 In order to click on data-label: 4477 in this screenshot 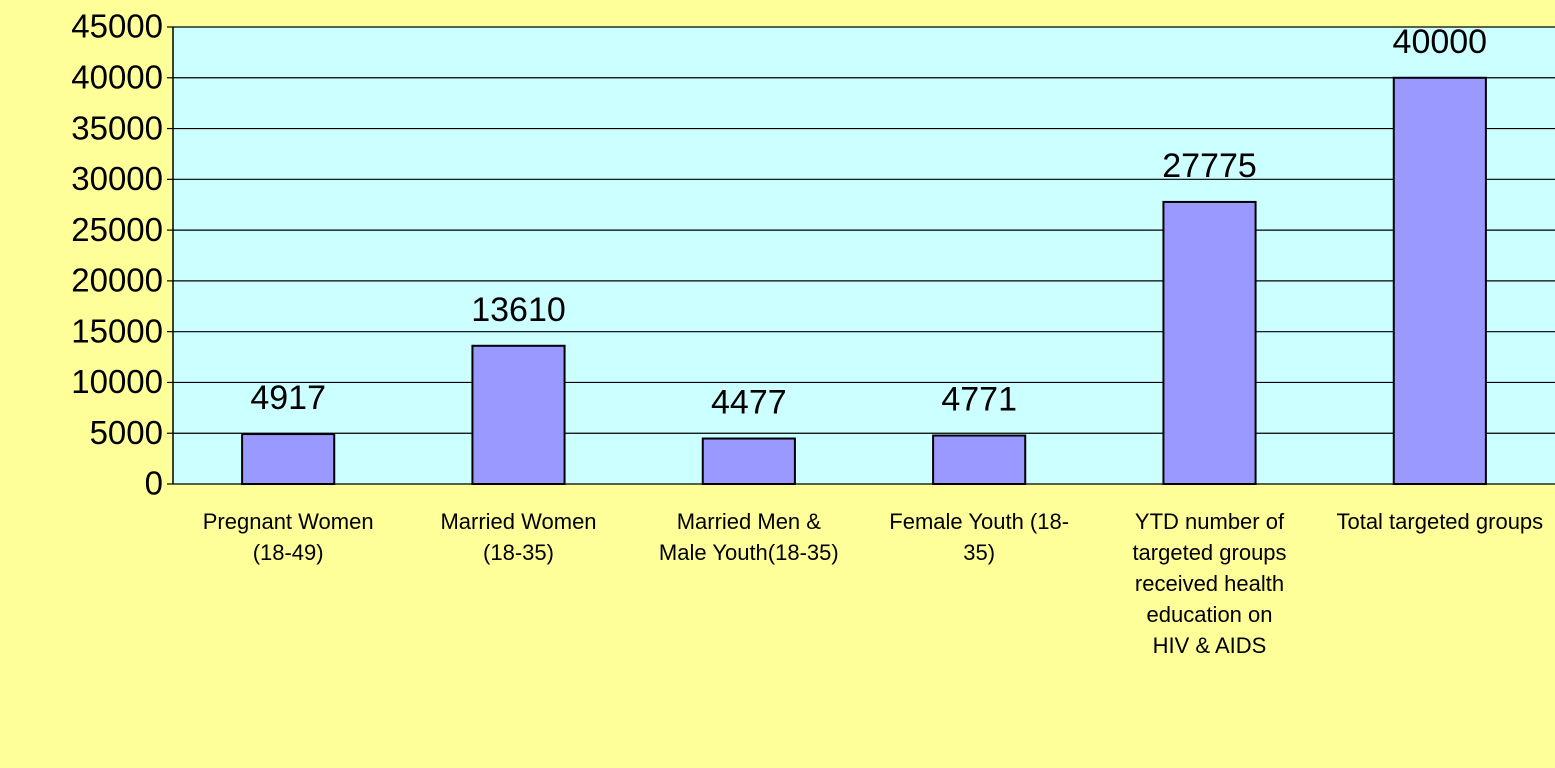, I will do `click(749, 403)`.